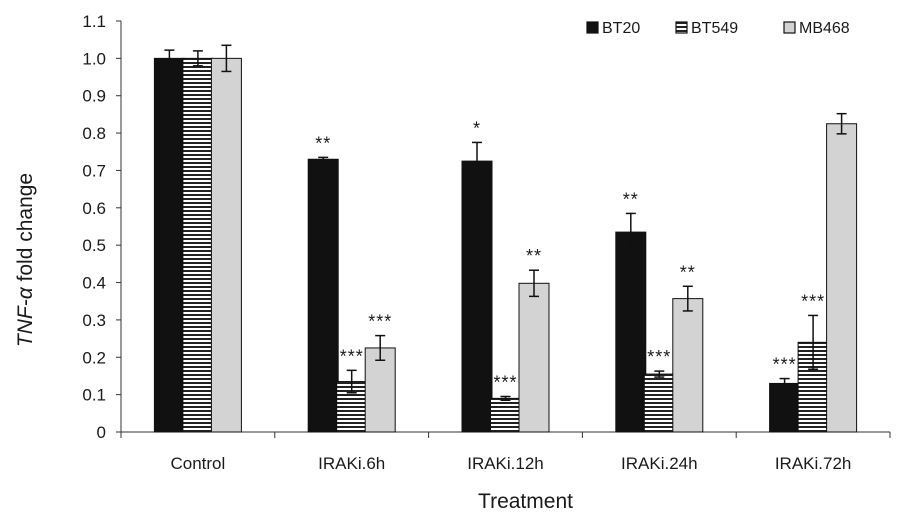 The height and width of the screenshot is (519, 909). Describe the element at coordinates (94, 170) in the screenshot. I see `y-tick-label: 0.7` at that location.